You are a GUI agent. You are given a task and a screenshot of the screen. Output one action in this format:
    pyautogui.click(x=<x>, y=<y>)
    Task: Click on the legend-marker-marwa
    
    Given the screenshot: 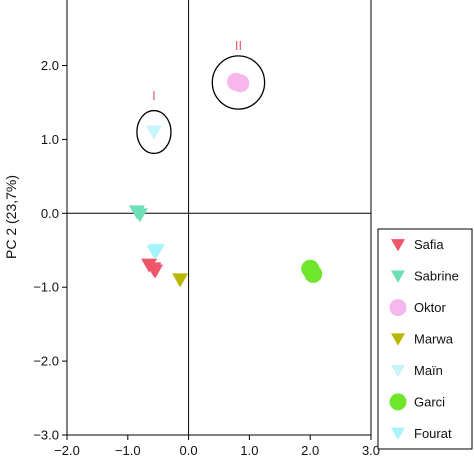 What is the action you would take?
    pyautogui.click(x=398, y=339)
    